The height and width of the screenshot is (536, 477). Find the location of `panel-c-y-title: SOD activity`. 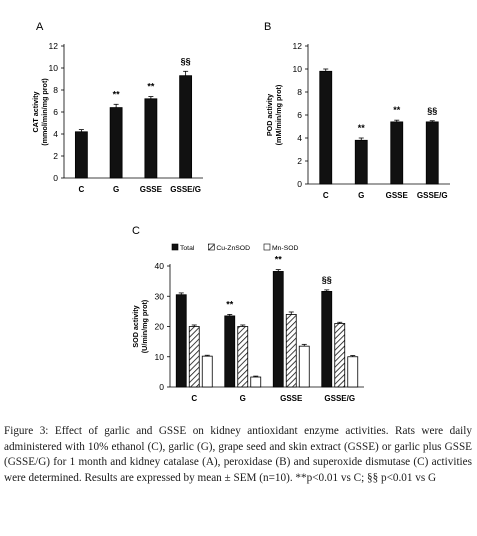

panel-c-y-title: SOD activity is located at coordinates (135, 326).